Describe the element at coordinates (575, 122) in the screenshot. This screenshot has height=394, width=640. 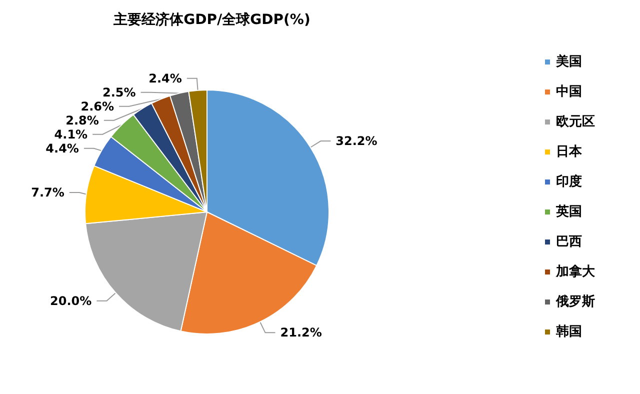
I see `legend-label: 欧元区` at that location.